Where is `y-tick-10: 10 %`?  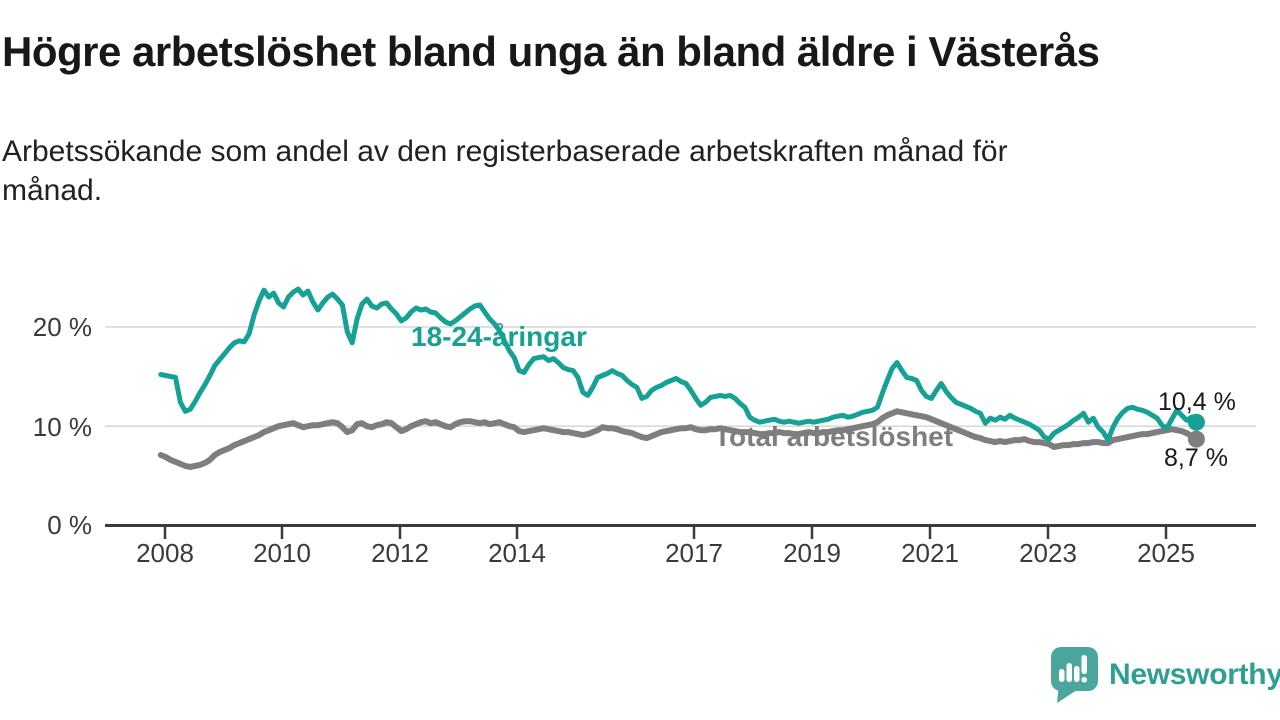
y-tick-10: 10 % is located at coordinates (62, 427).